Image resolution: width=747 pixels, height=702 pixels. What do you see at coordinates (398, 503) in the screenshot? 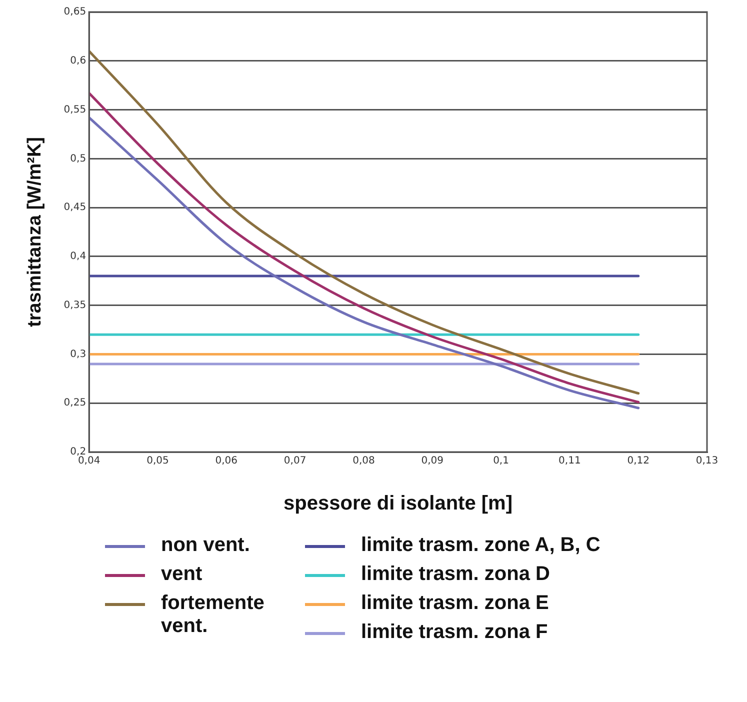
I see `x-axis-title: spessore di isolante [m]` at bounding box center [398, 503].